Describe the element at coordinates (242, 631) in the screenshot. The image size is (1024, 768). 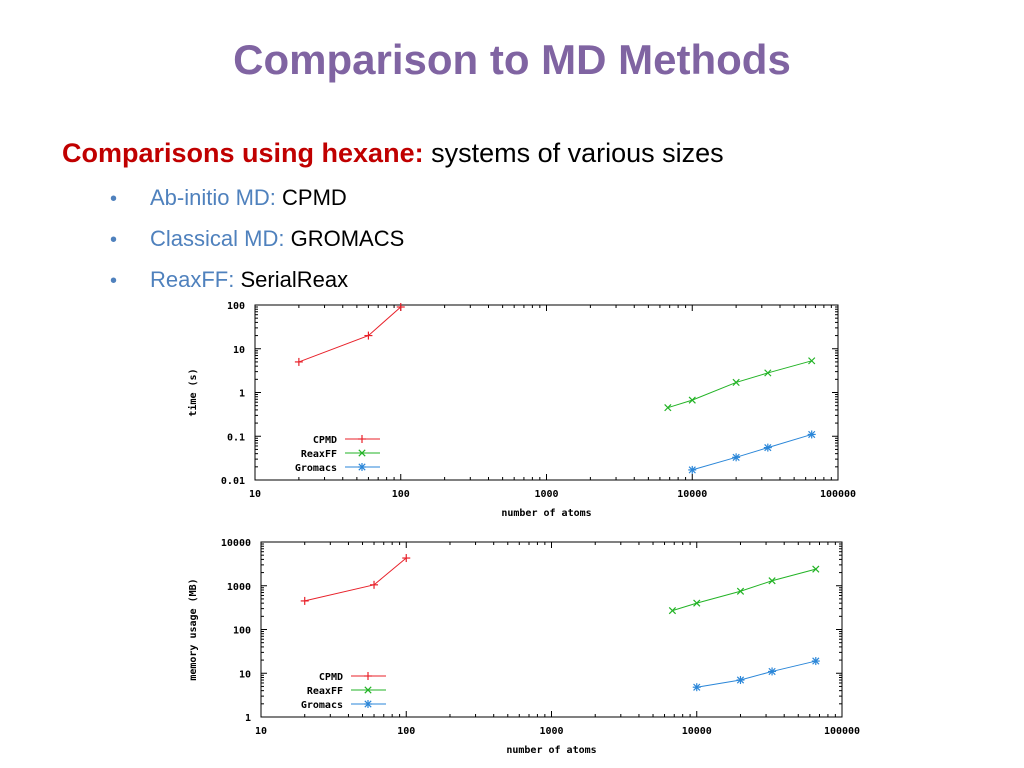
I see `memory-y-tick-label: 100` at that location.